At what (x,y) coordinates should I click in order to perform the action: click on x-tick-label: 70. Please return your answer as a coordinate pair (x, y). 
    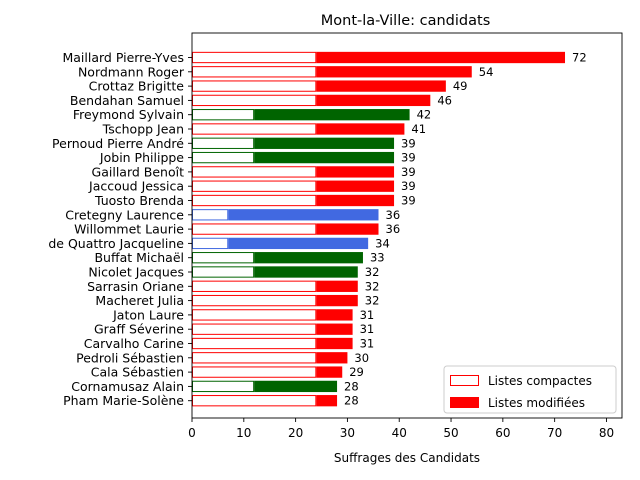
    Looking at the image, I should click on (554, 433).